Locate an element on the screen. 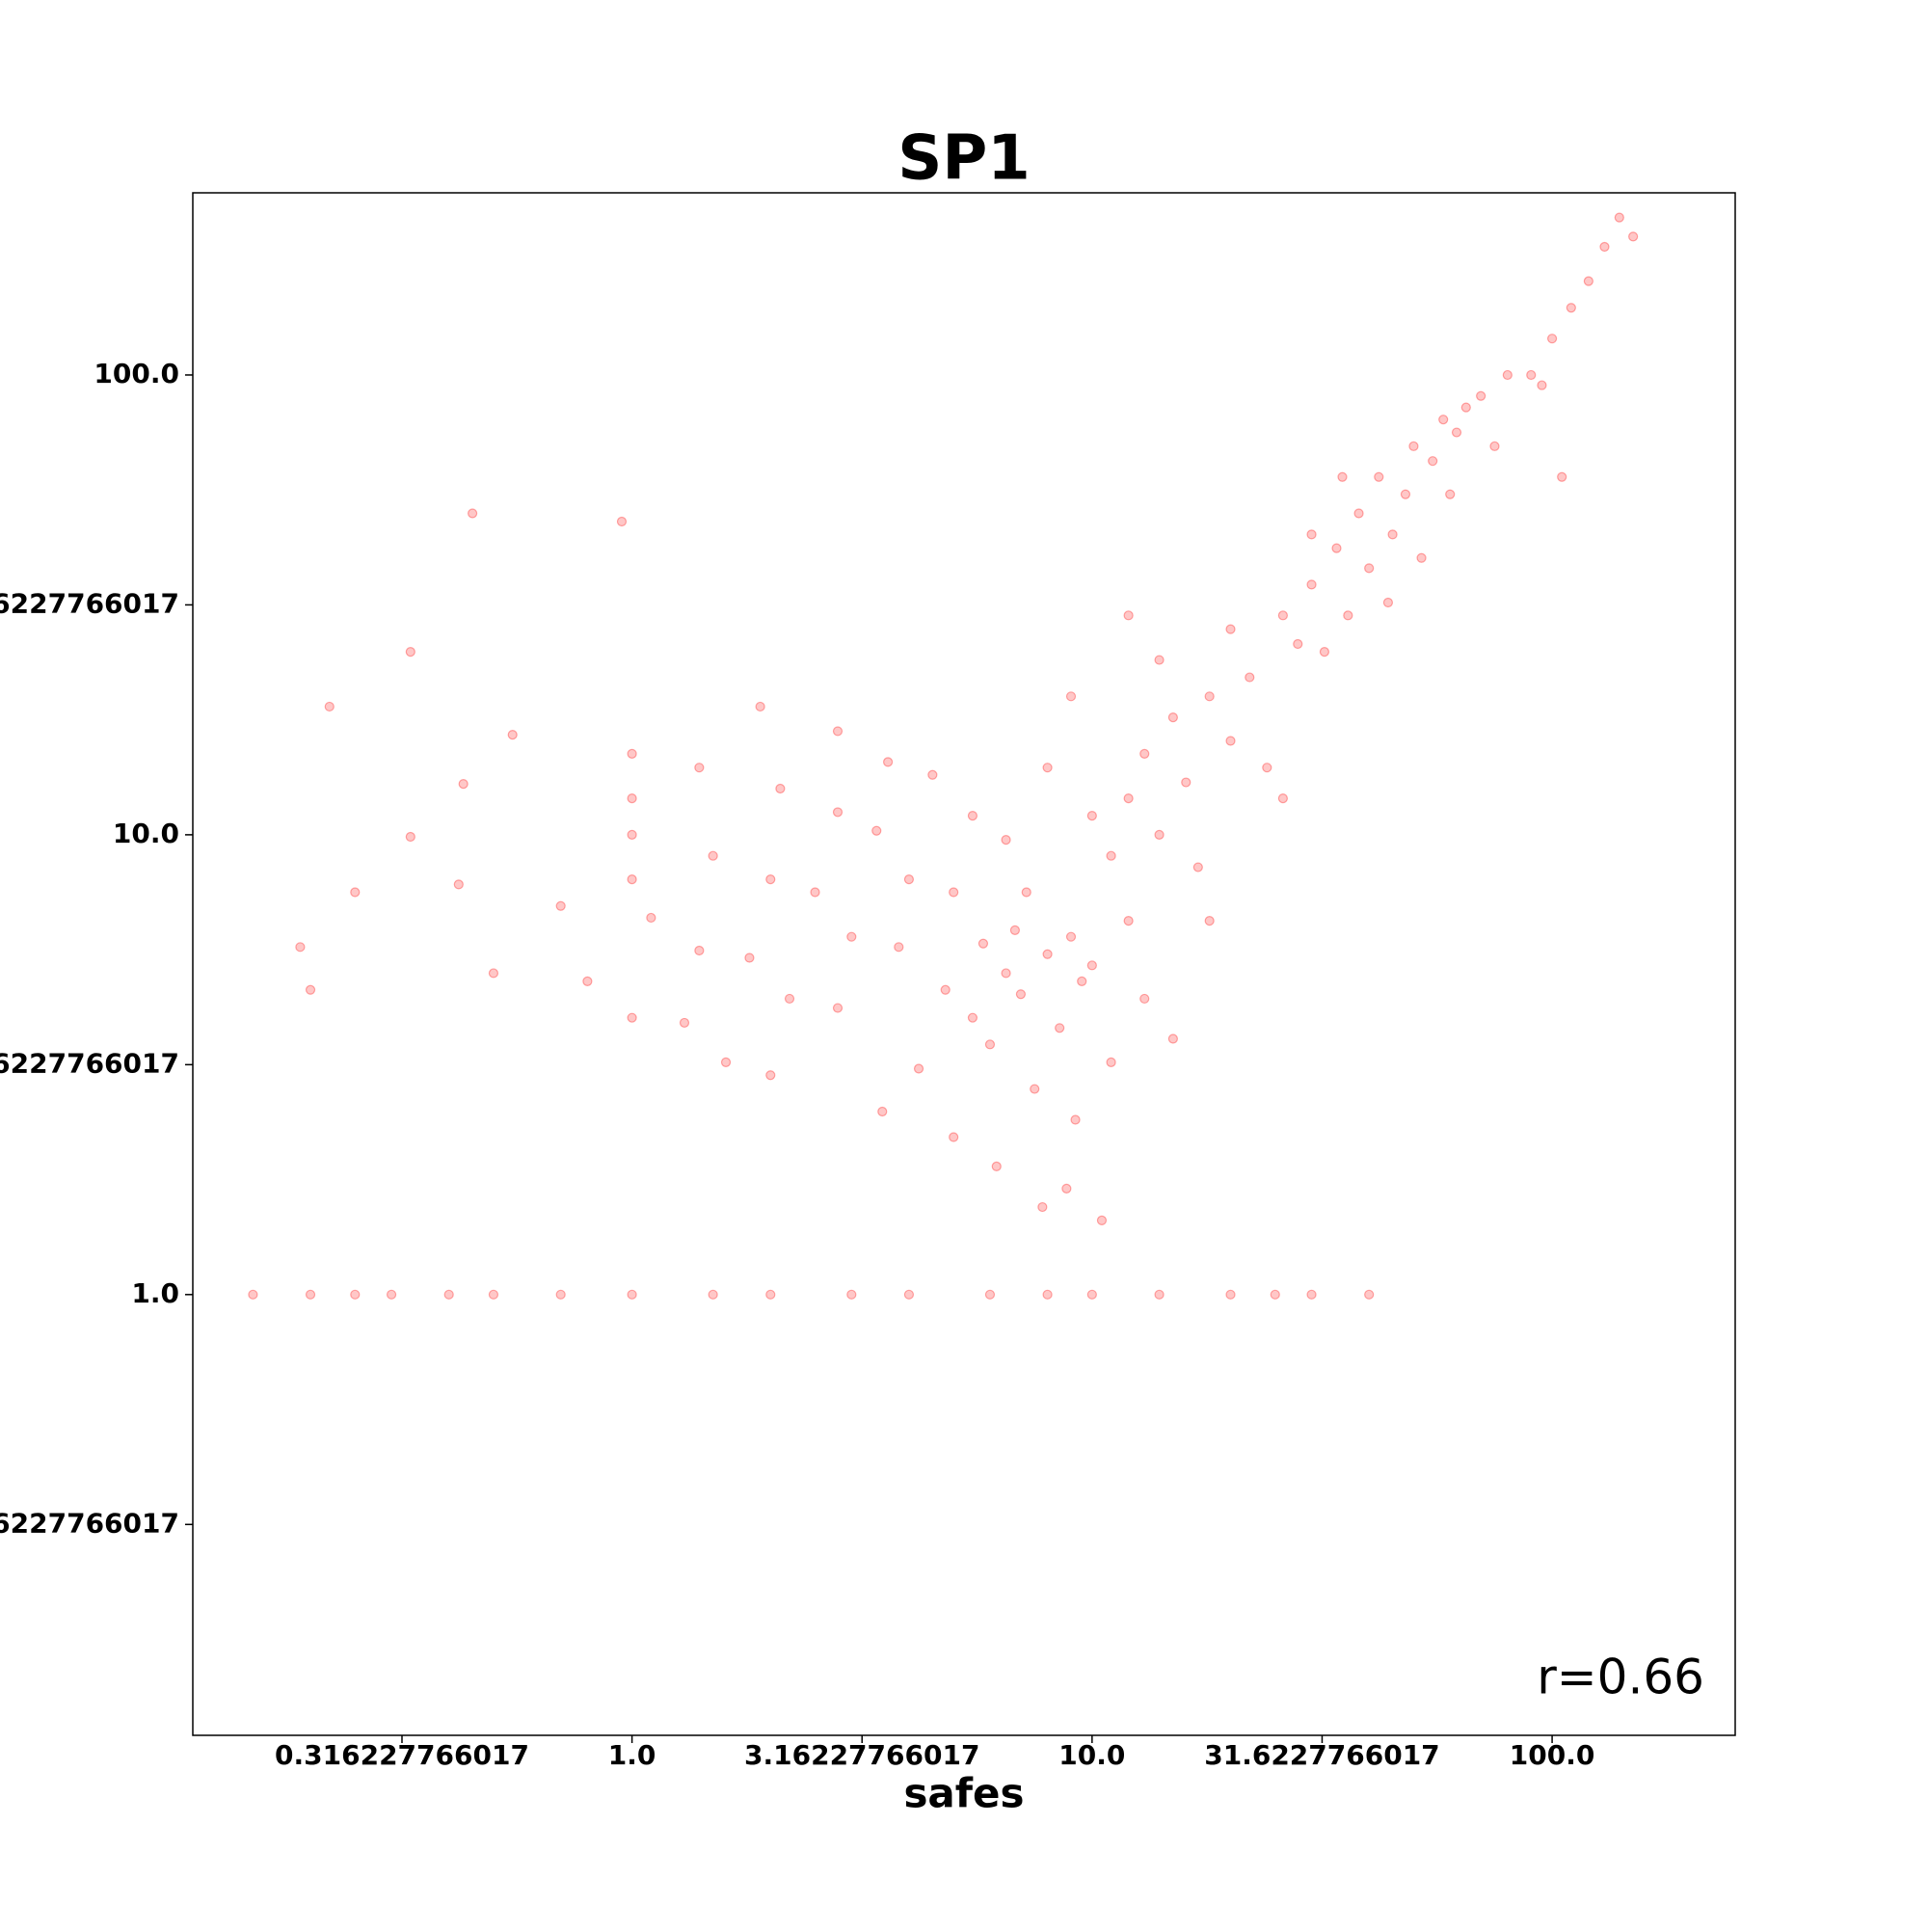 The height and width of the screenshot is (1932, 1928). x-axis-label: safes is located at coordinates (963, 1794).